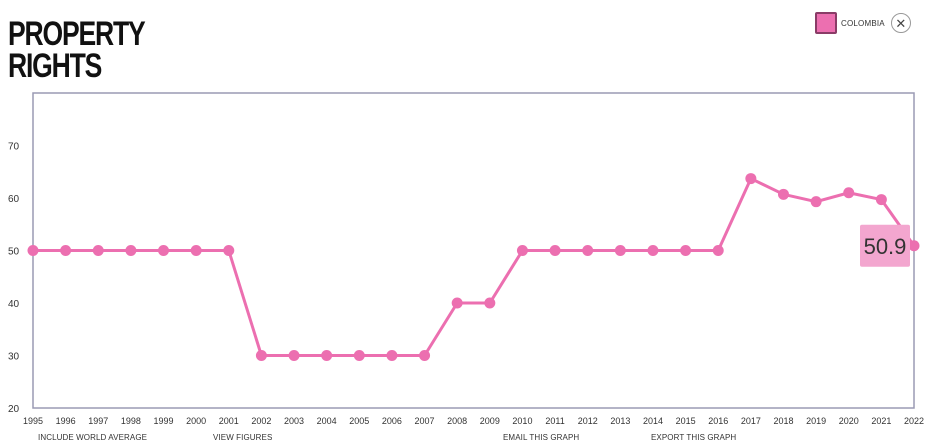 This screenshot has width=939, height=446. I want to click on x-tick-label: 2011, so click(554, 421).